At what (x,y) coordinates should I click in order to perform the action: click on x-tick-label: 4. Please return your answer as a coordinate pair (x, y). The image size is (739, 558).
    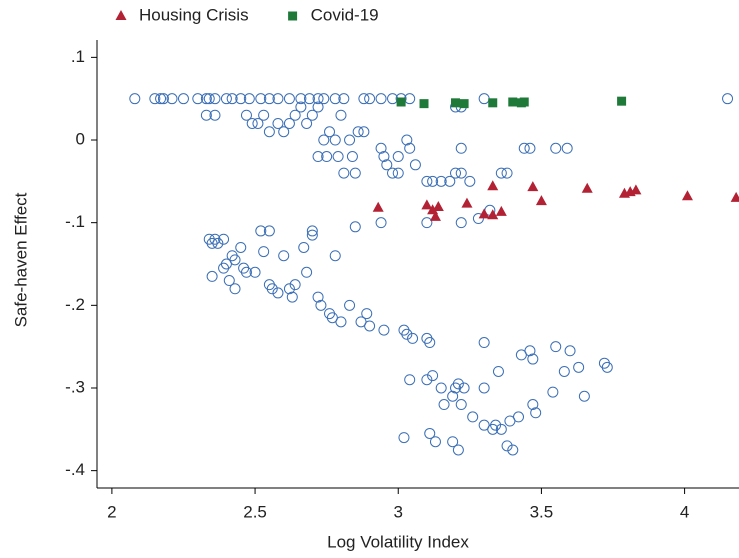
    Looking at the image, I should click on (684, 511).